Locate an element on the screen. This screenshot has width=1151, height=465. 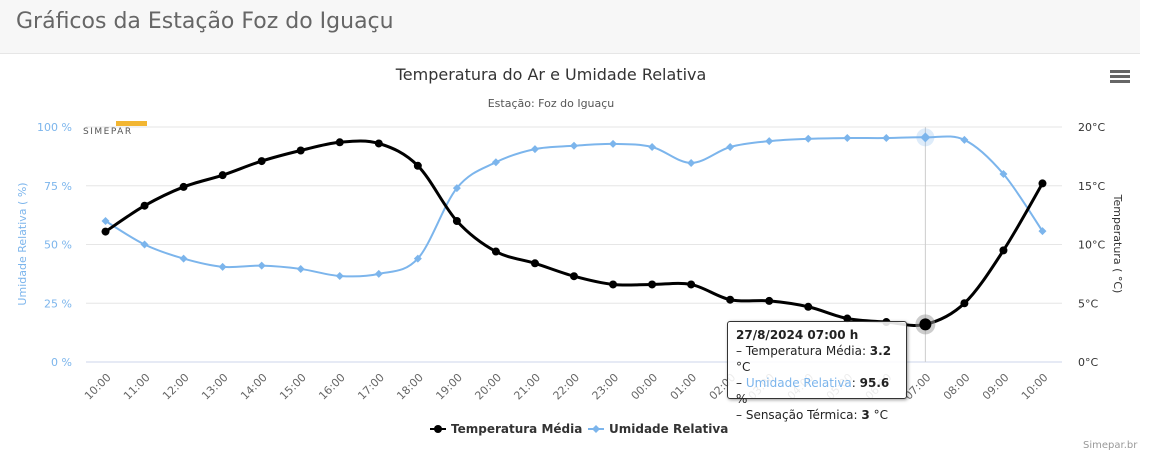
x-tick-label: 19:00 is located at coordinates (449, 387).